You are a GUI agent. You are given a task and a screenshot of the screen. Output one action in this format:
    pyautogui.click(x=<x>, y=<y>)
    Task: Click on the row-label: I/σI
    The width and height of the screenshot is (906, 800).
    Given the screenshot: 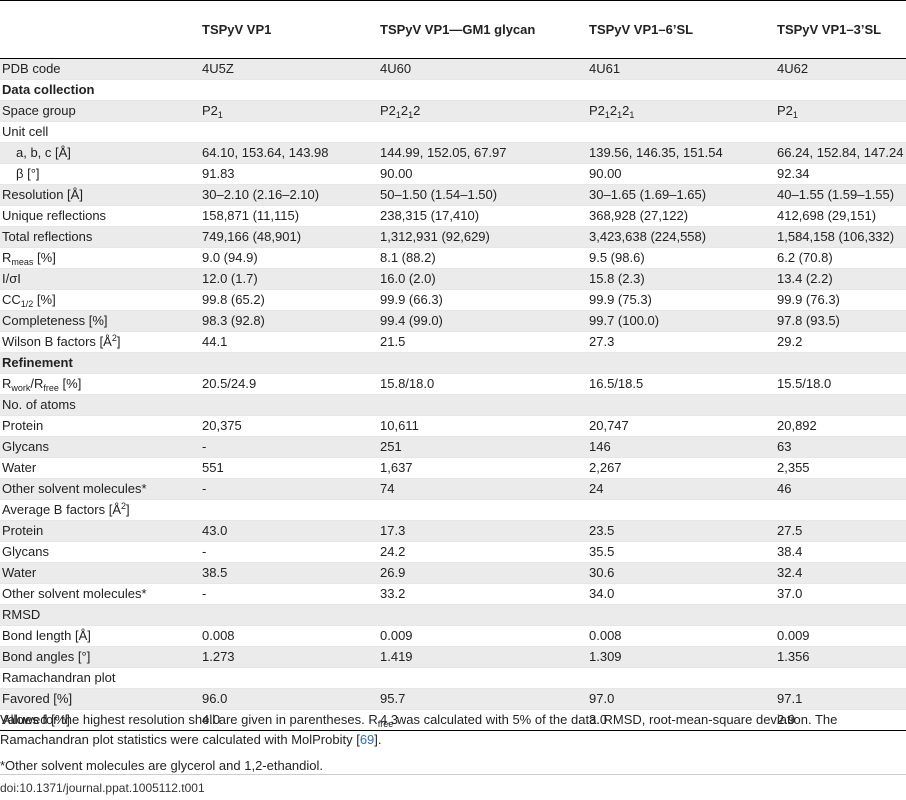 What is the action you would take?
    pyautogui.click(x=100, y=279)
    